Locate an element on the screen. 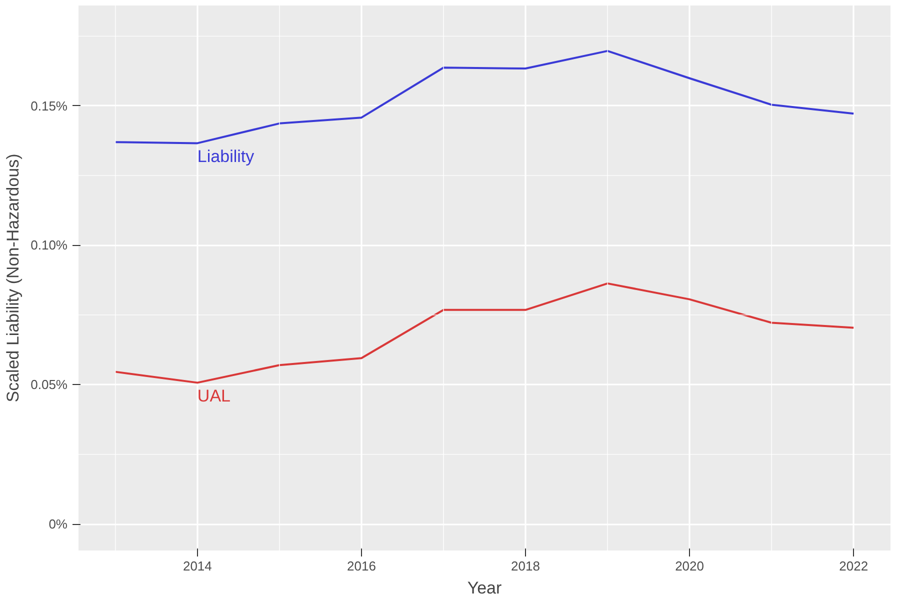 The height and width of the screenshot is (605, 908). x-tick-label: 2020 is located at coordinates (689, 566).